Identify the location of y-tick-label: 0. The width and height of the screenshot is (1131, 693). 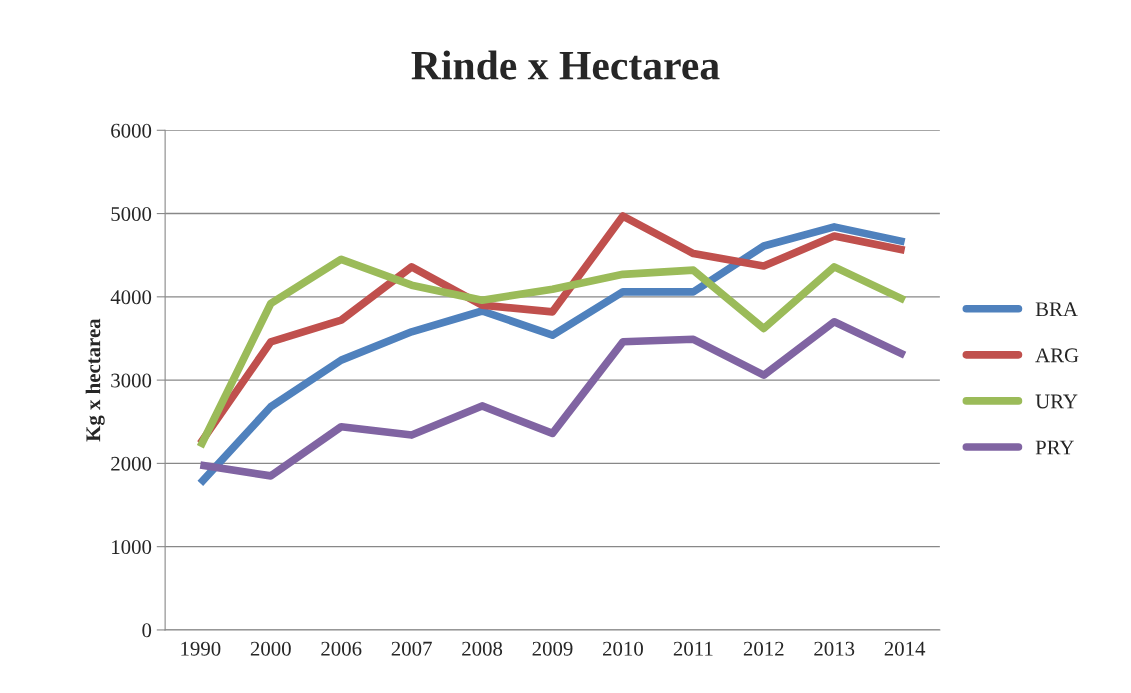
(147, 630).